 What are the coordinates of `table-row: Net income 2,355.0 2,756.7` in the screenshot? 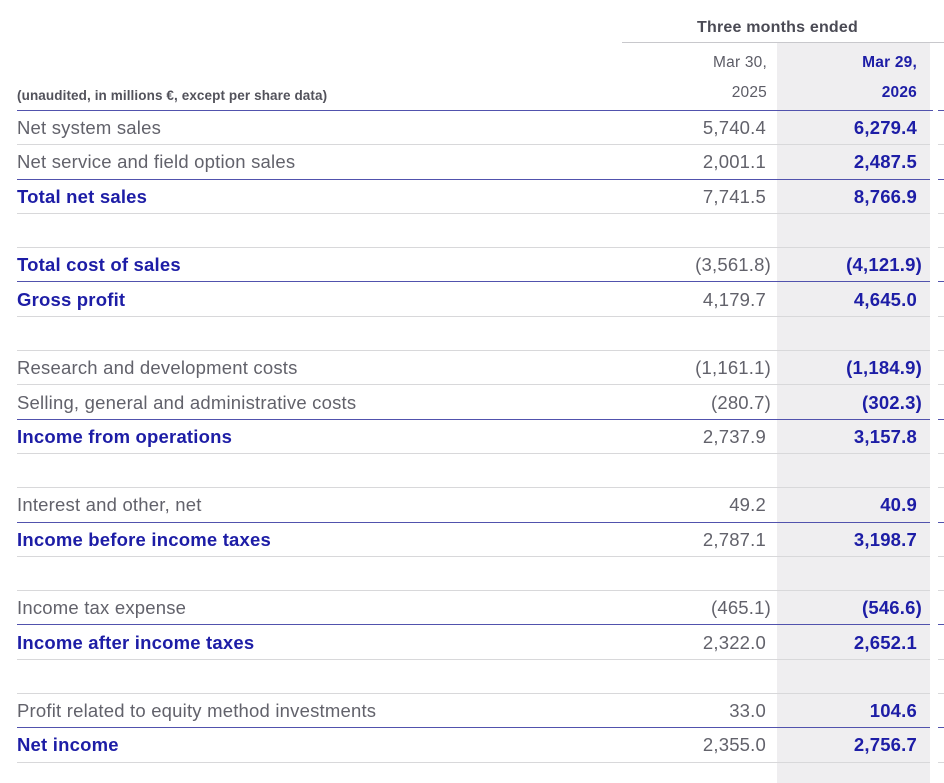 It's located at (472, 745).